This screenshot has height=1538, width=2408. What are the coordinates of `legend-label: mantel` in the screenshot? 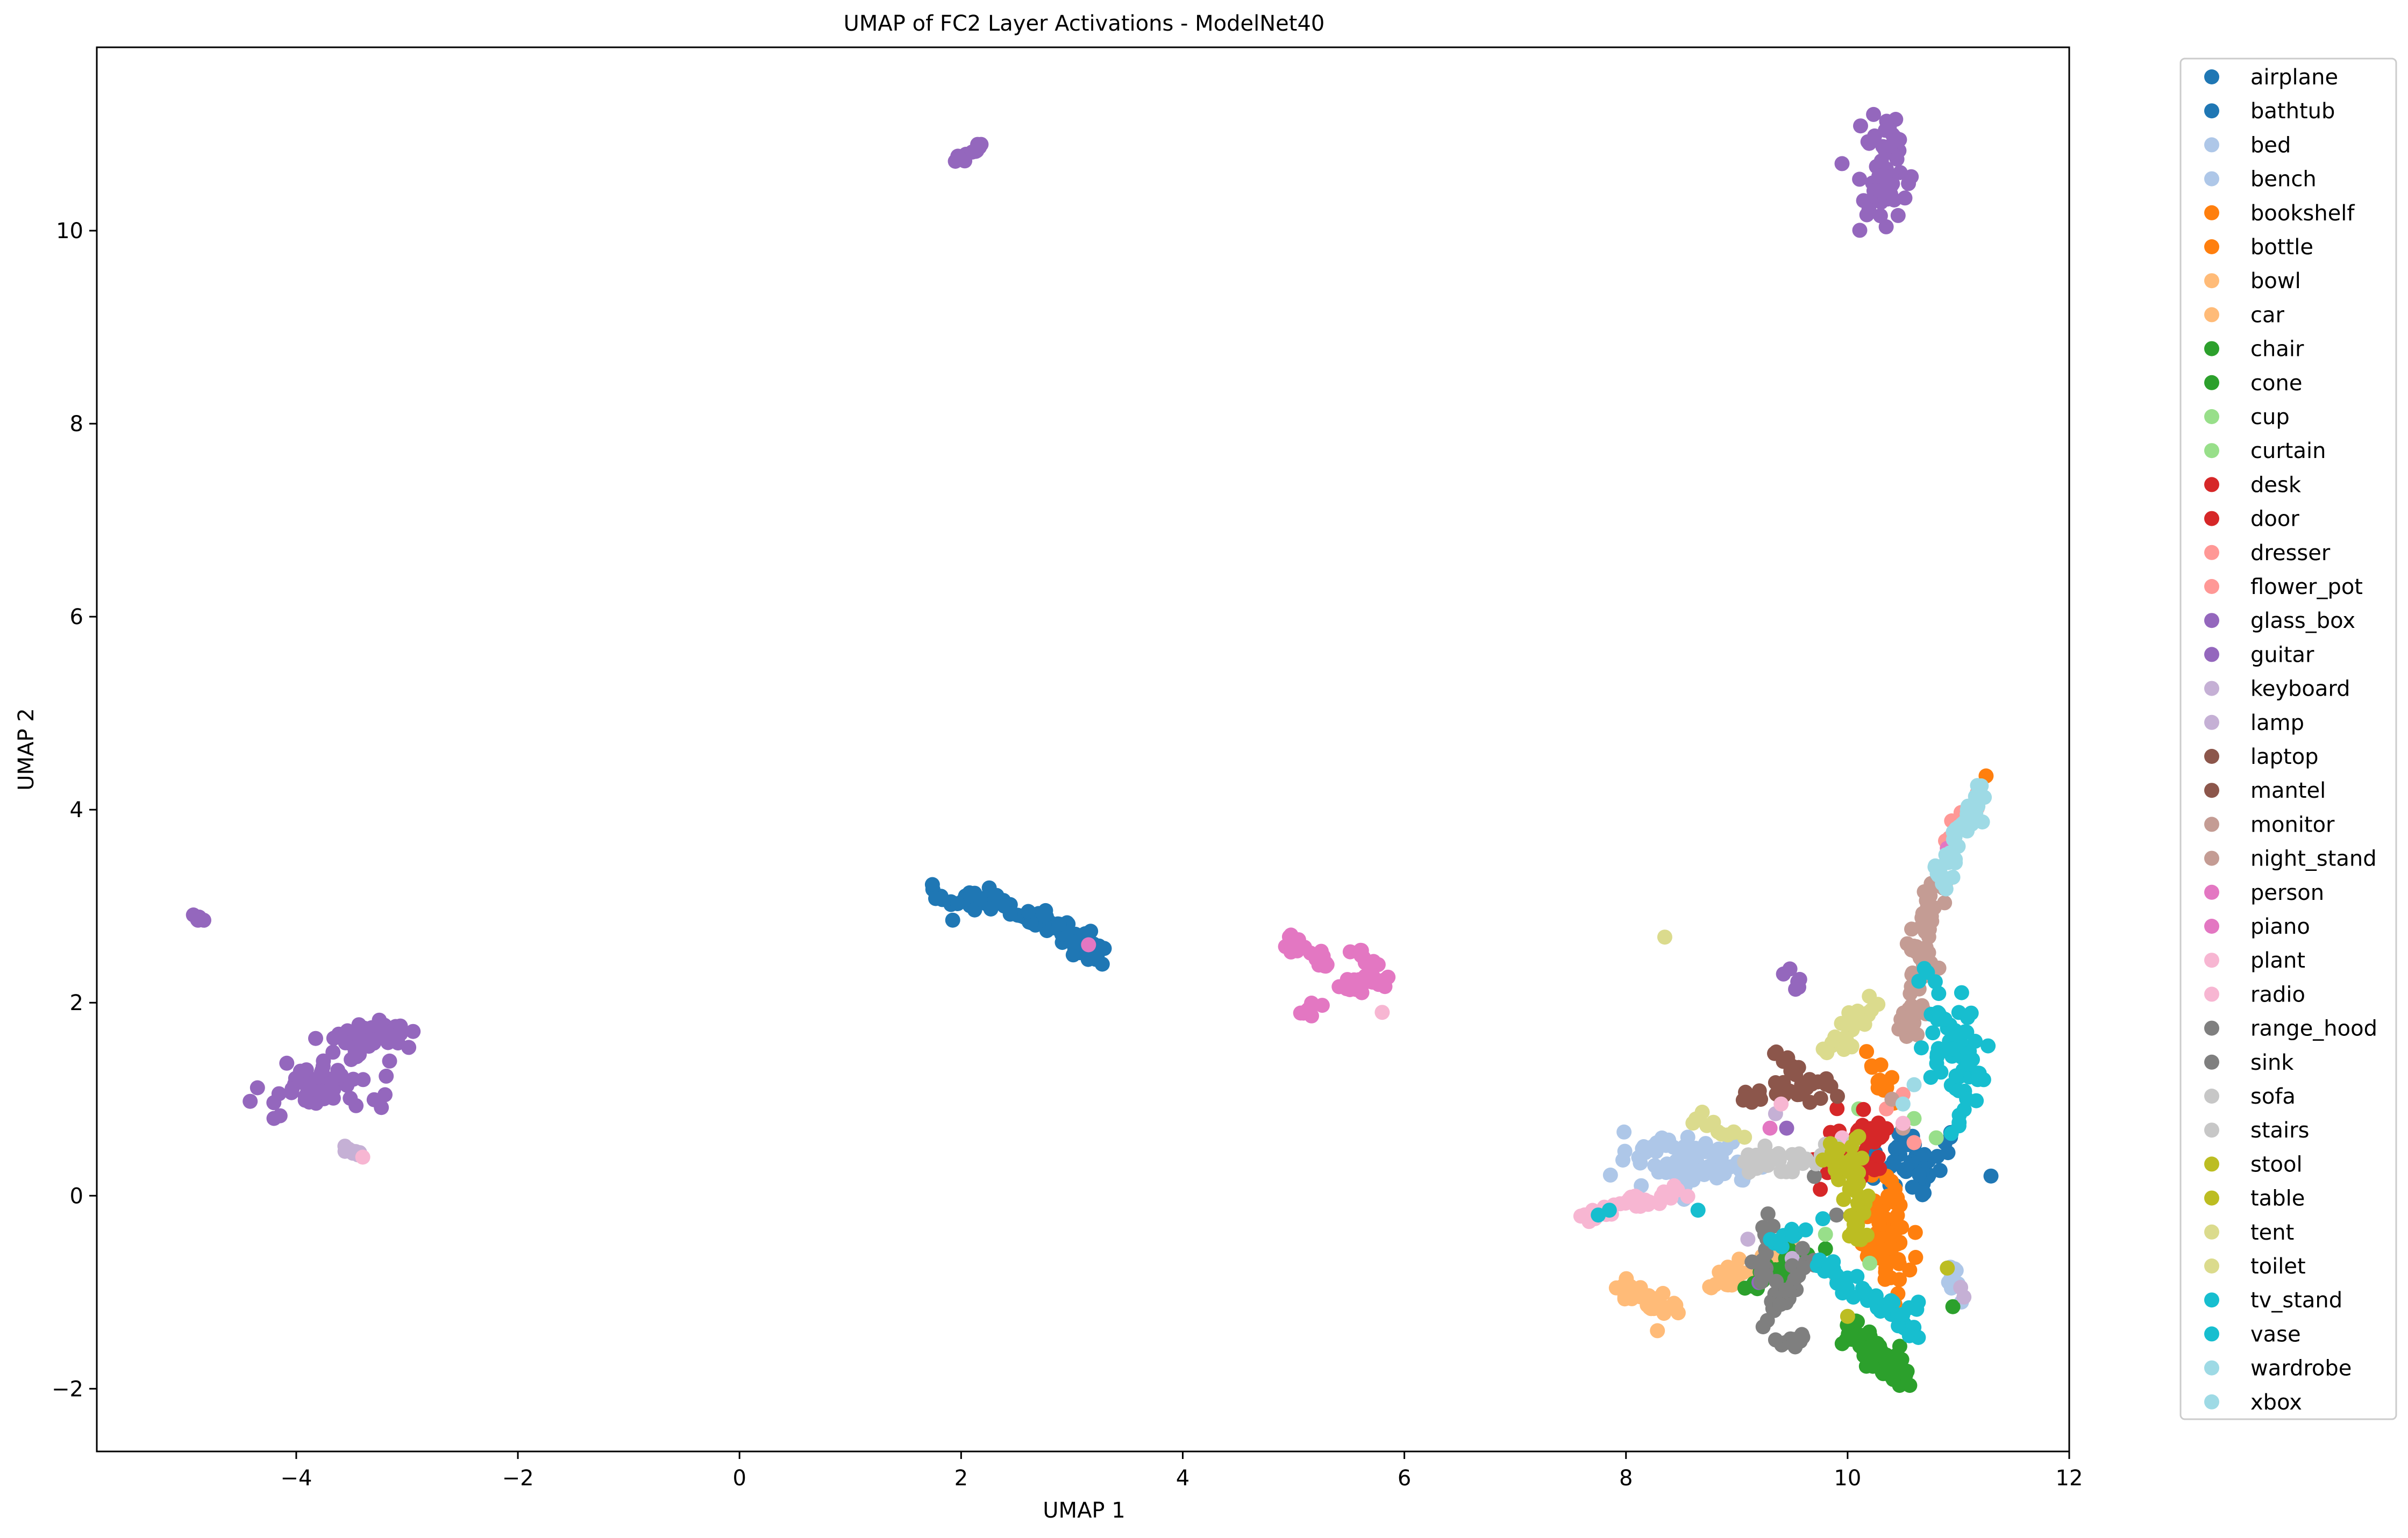 It's located at (2288, 790).